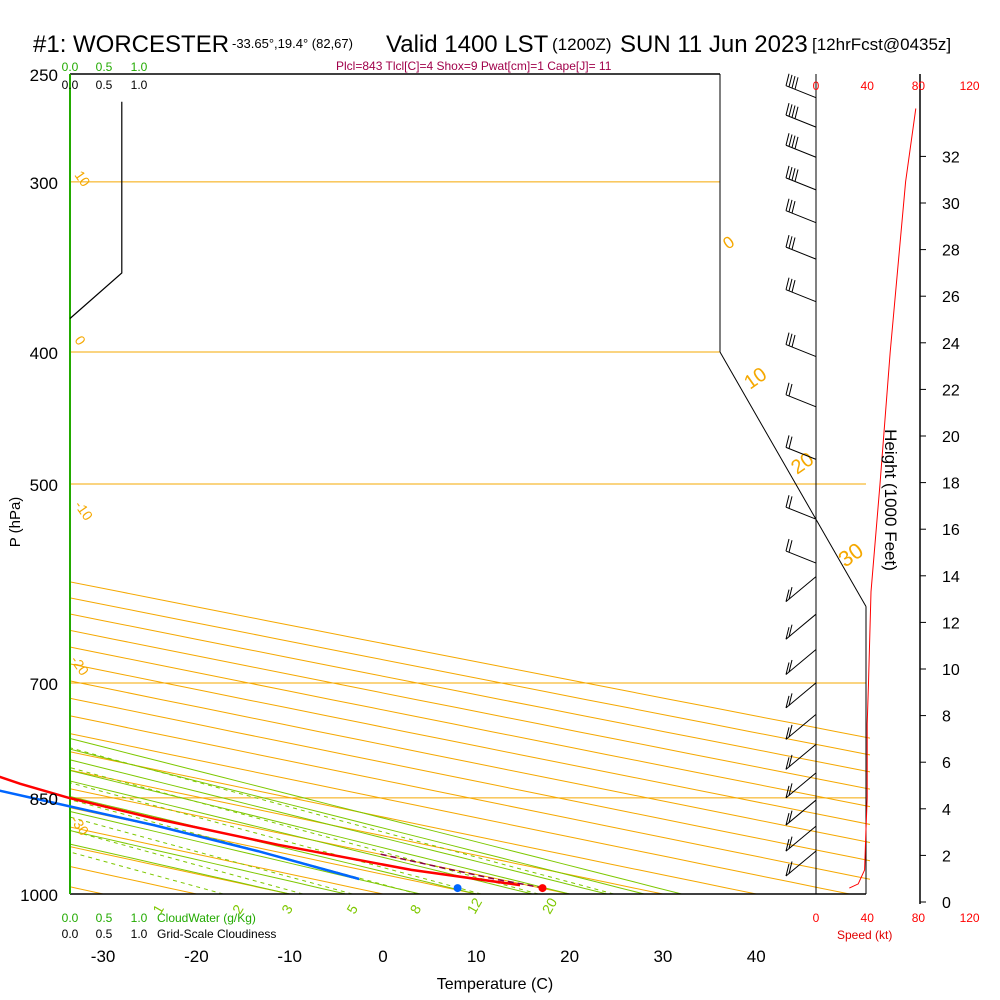 Image resolution: width=1000 pixels, height=1000 pixels. Describe the element at coordinates (868, 86) in the screenshot. I see `speed-tick-top: 40` at that location.